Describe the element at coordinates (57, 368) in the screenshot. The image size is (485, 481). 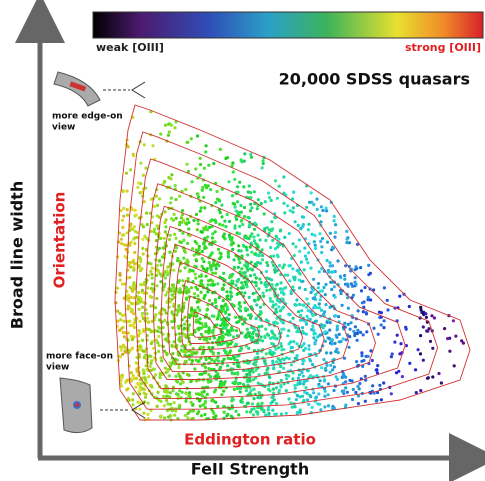
I see `face-on-label: view` at that location.